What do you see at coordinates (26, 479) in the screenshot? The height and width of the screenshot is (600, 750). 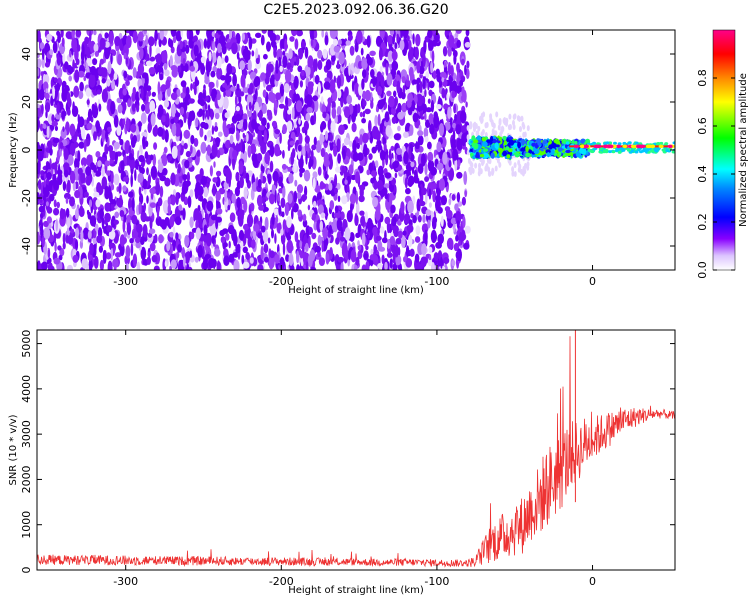 I see `y-tick-label: 2000` at bounding box center [26, 479].